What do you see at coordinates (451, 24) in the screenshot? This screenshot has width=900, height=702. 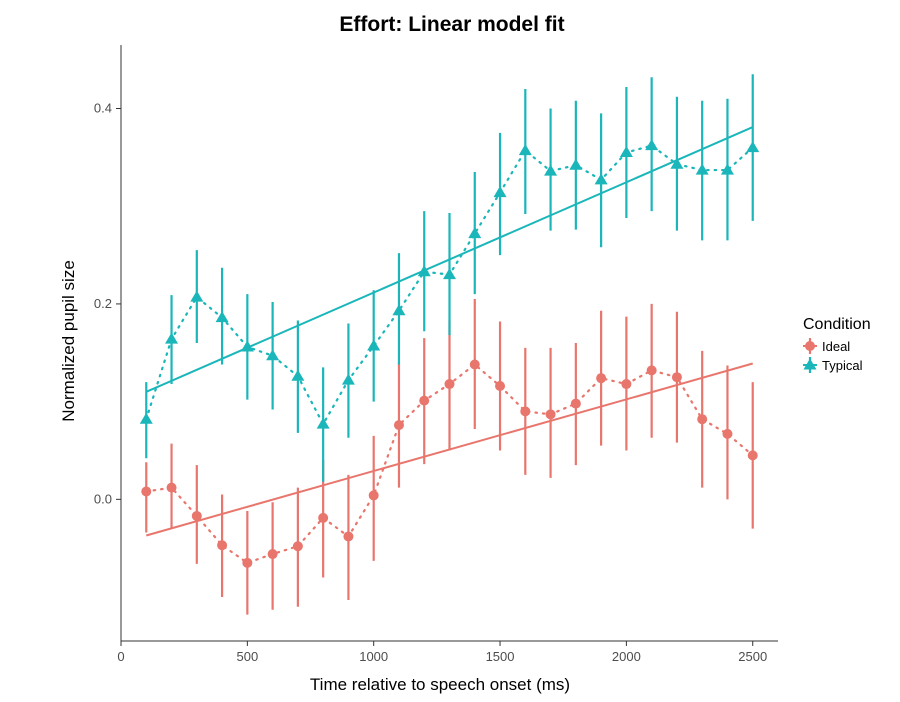 I see `chart-title: Effort: Linear model fit` at bounding box center [451, 24].